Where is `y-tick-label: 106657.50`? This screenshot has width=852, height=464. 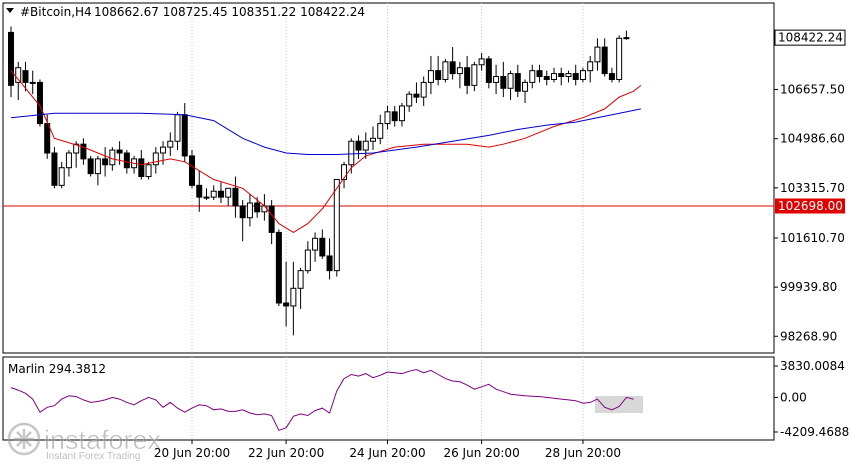
y-tick-label: 106657.50 is located at coordinates (812, 90).